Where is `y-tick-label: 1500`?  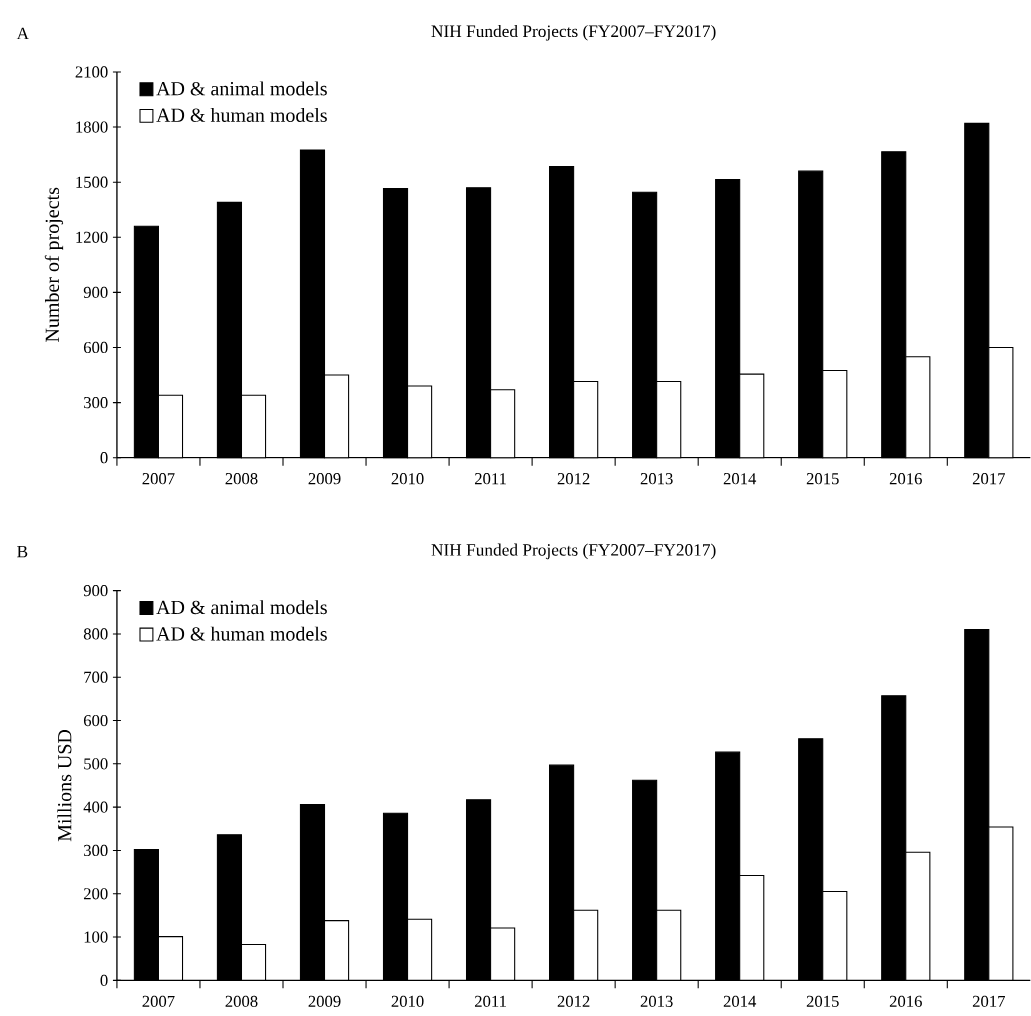
y-tick-label: 1500 is located at coordinates (92, 182).